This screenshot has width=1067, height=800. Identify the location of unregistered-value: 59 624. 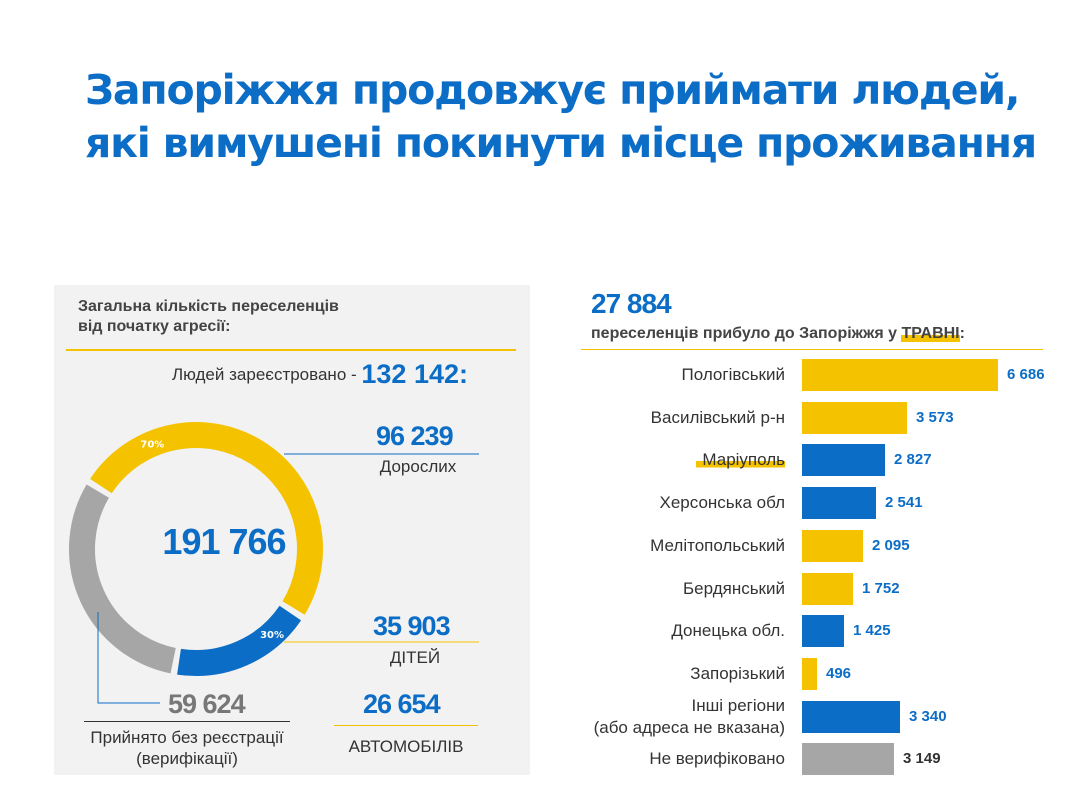
(207, 704).